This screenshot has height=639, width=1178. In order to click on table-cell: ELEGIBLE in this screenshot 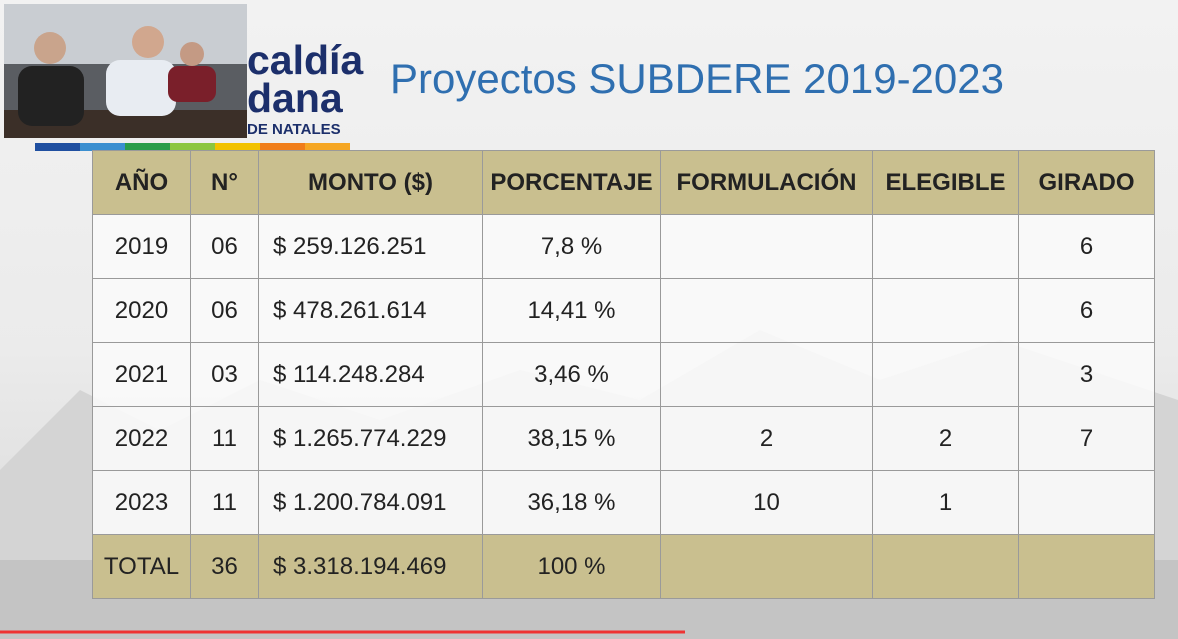, I will do `click(945, 182)`.